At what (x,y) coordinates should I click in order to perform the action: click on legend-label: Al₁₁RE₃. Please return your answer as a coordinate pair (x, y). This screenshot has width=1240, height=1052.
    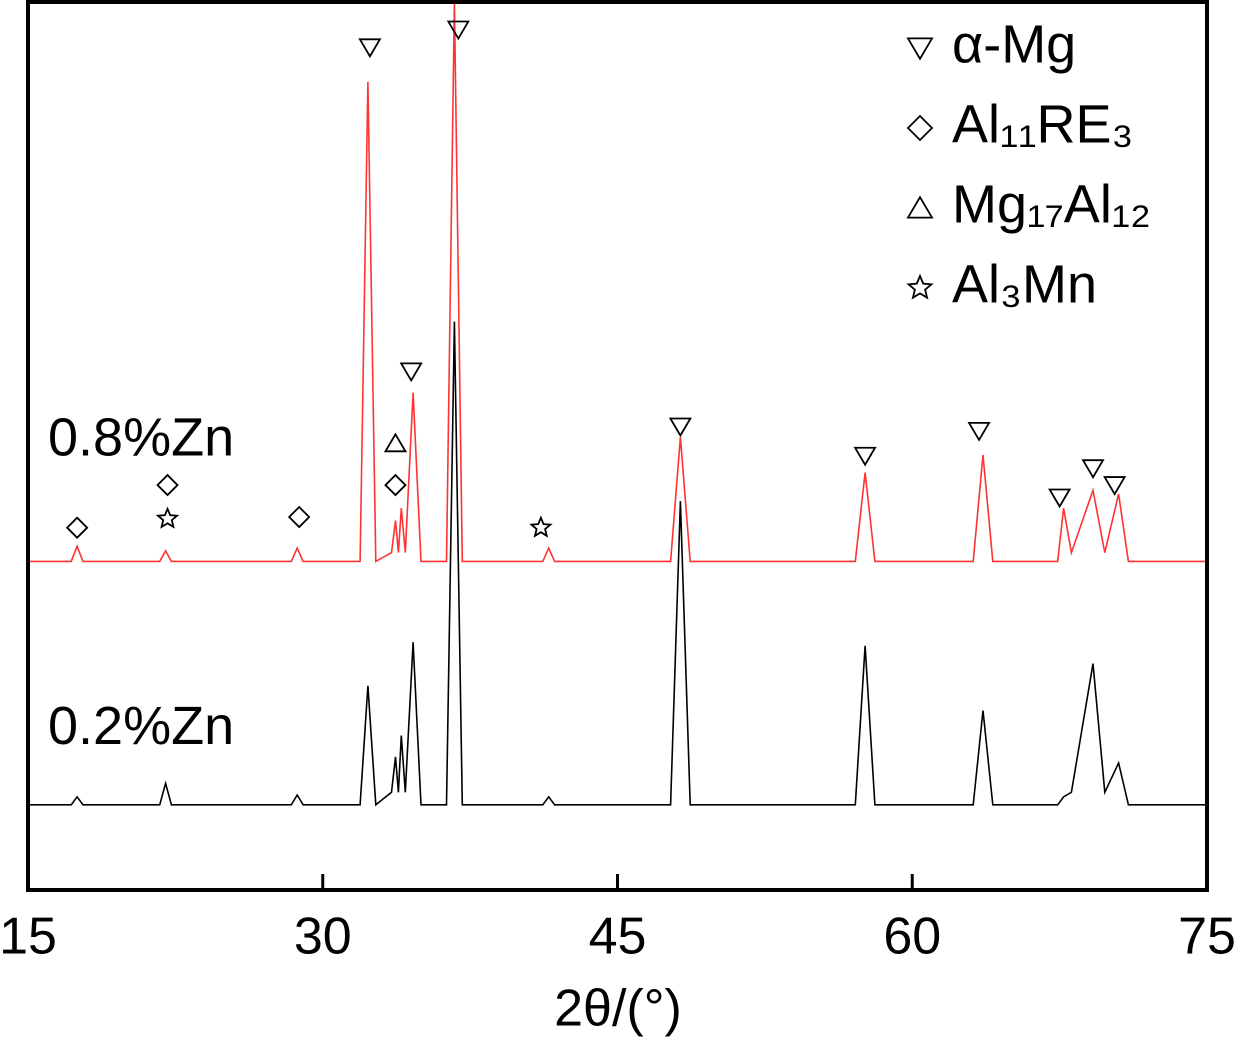
    Looking at the image, I should click on (1042, 124).